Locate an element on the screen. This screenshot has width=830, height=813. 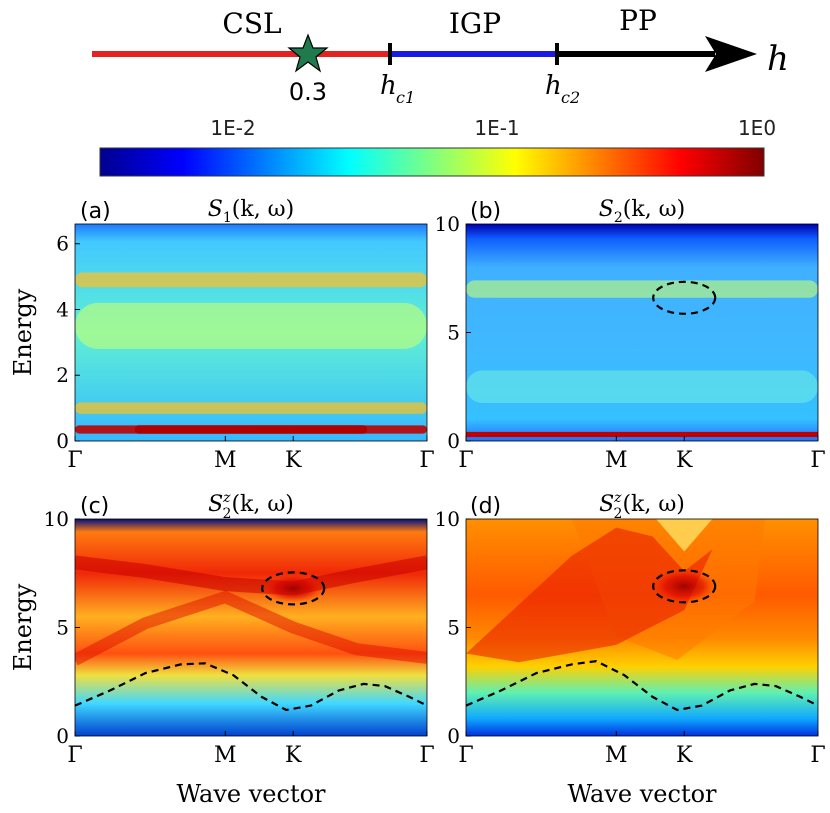
star-value-label: 0.3 is located at coordinates (308, 92).